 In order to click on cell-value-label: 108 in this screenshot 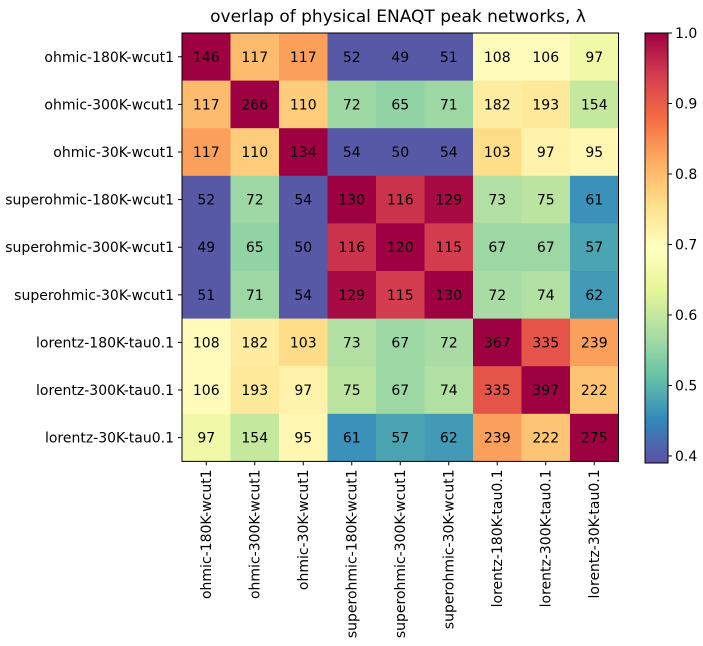, I will do `click(497, 58)`.